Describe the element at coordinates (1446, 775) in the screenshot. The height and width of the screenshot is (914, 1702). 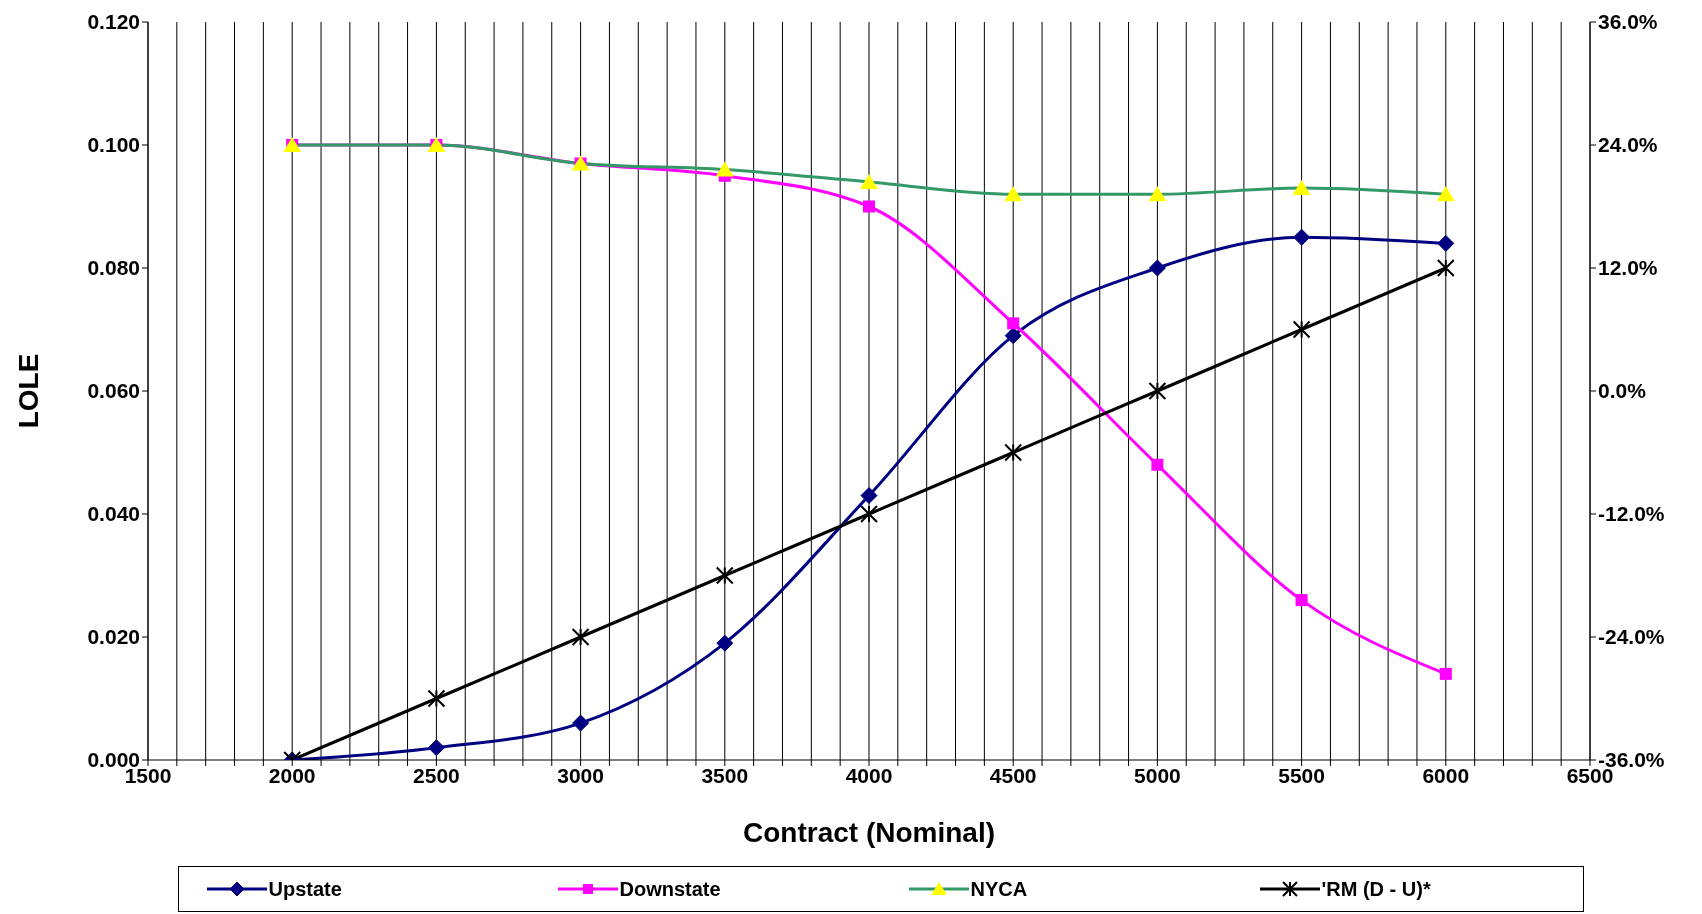
I see `x-tick-label: 6000` at that location.